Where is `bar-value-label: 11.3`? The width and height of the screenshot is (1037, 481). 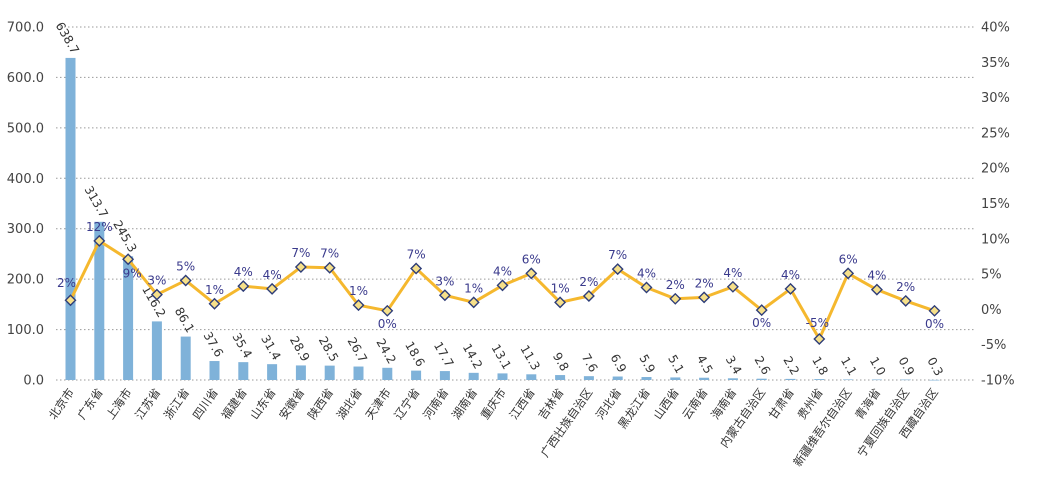 bar-value-label: 11.3 is located at coordinates (529, 358).